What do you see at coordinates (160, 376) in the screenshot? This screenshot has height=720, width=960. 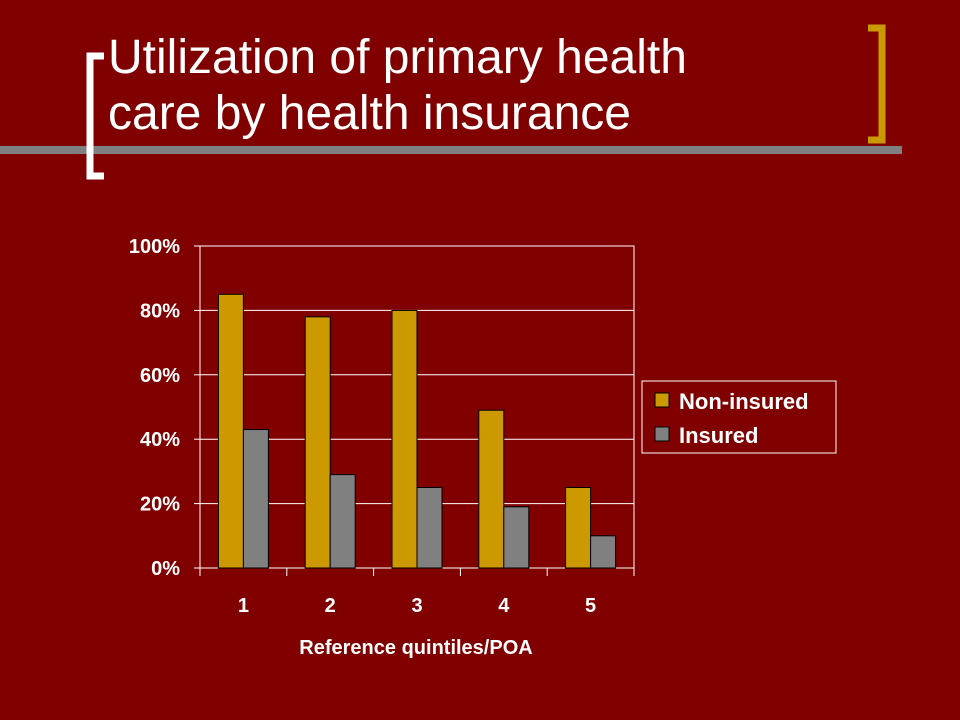 I see `y-tick-label: 60%` at bounding box center [160, 376].